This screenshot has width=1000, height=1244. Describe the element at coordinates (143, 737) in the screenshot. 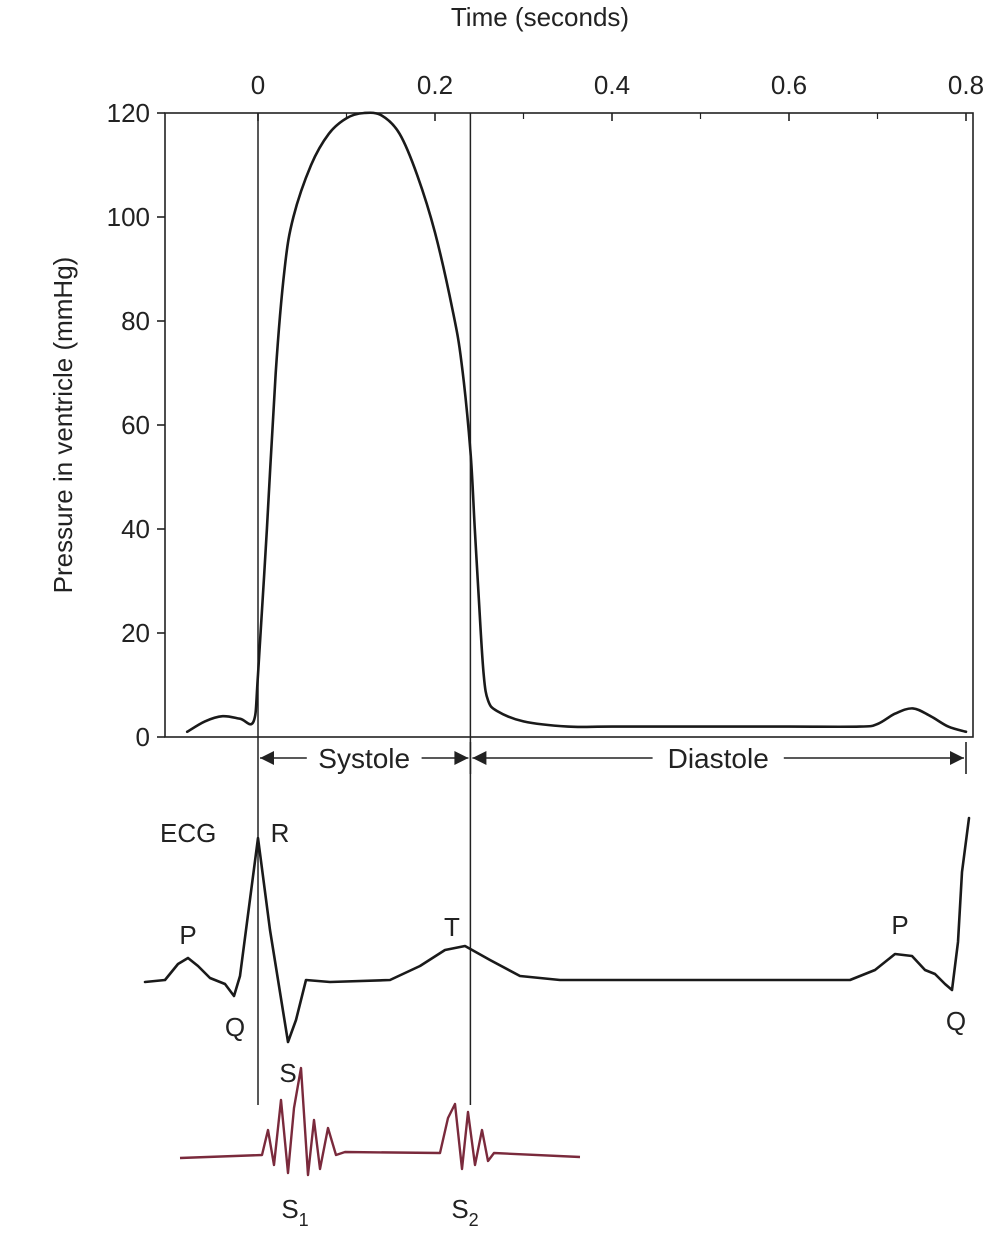

I see `y-tick-label: 0` at that location.